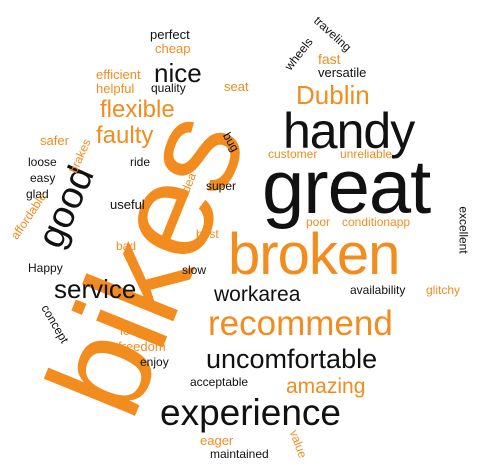  Describe the element at coordinates (333, 34) in the screenshot. I see `word-traveling: traveling` at that location.